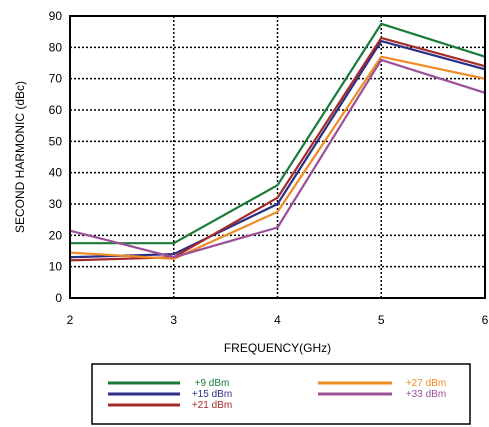 The width and height of the screenshot is (489, 427). I want to click on x-tick-label: 6, so click(485, 320).